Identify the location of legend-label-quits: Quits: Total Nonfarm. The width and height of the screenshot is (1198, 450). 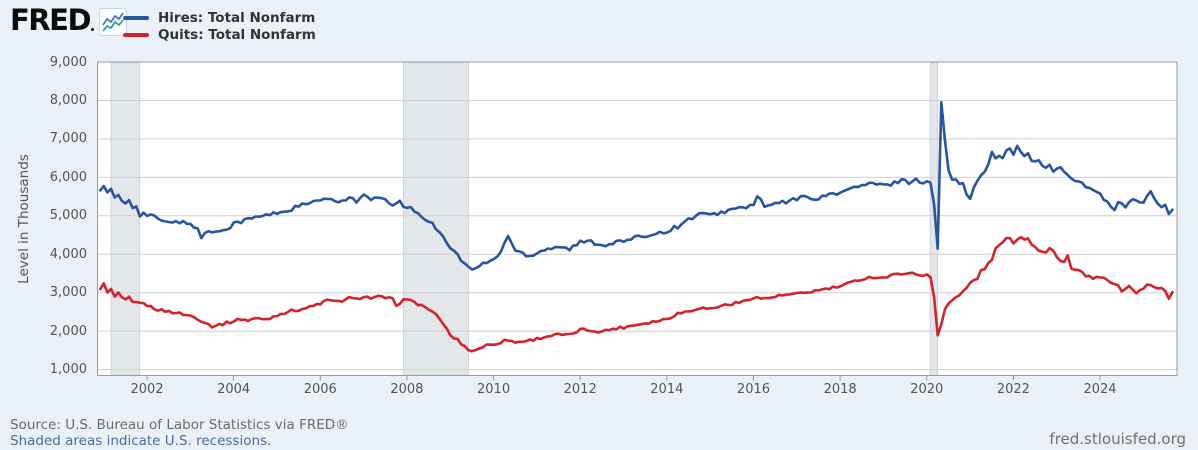
(237, 34).